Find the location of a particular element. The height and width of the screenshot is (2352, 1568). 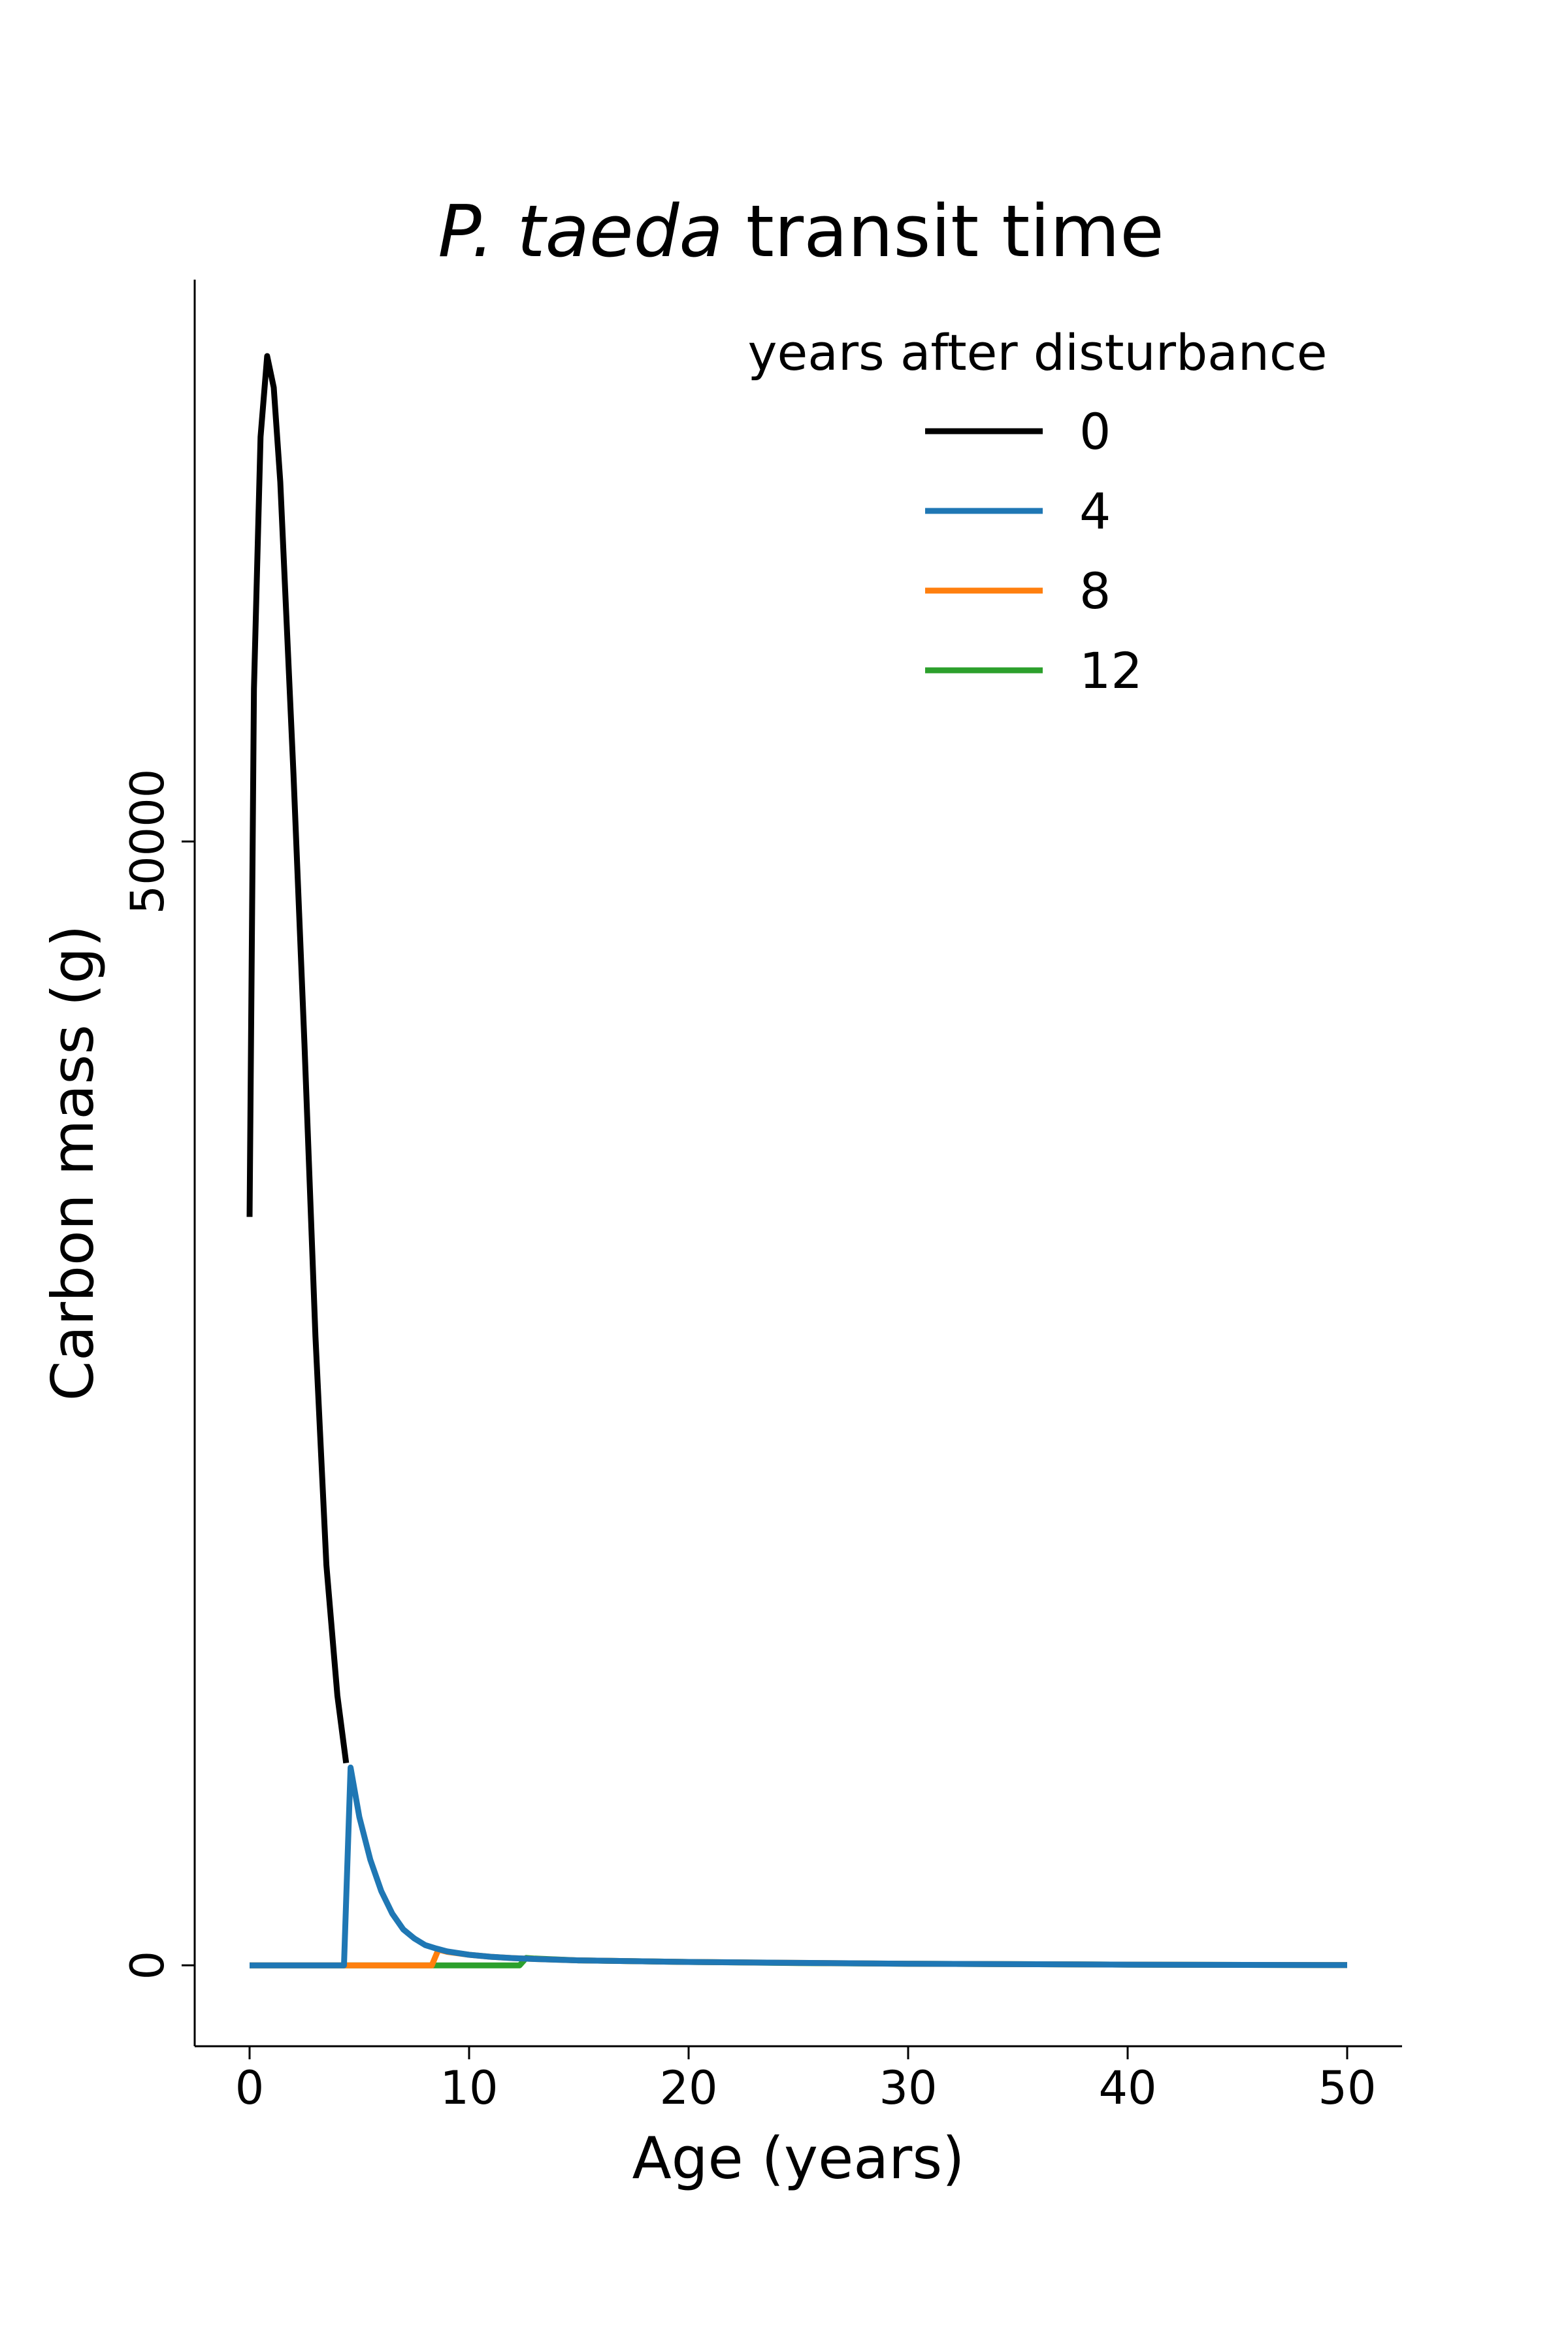

y-tick-label: 0 is located at coordinates (147, 1965).